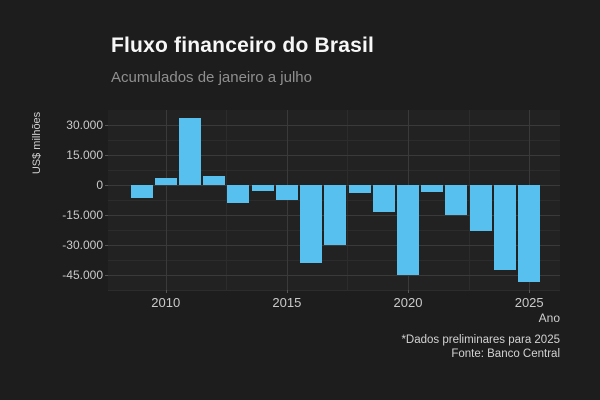 This screenshot has width=600, height=400. What do you see at coordinates (82, 275) in the screenshot?
I see `y-tick-label: -45.000` at bounding box center [82, 275].